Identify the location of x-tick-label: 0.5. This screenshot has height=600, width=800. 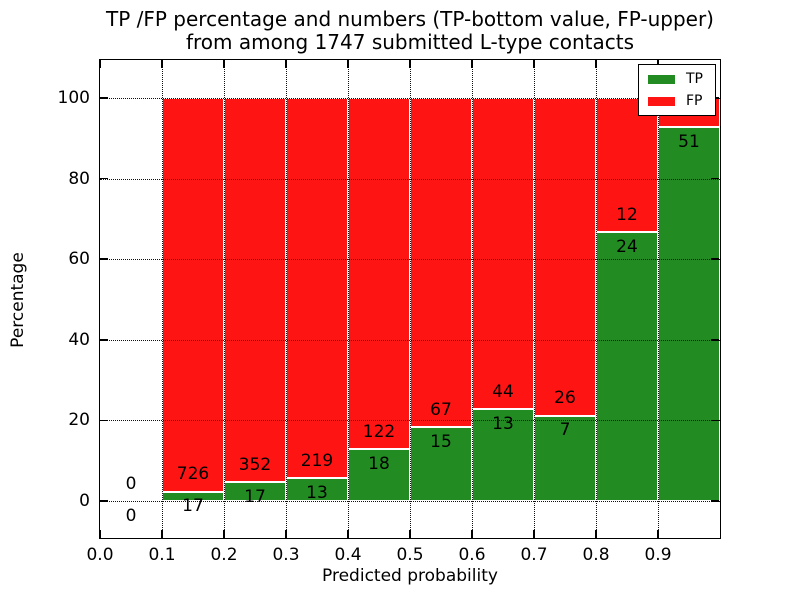
(410, 555).